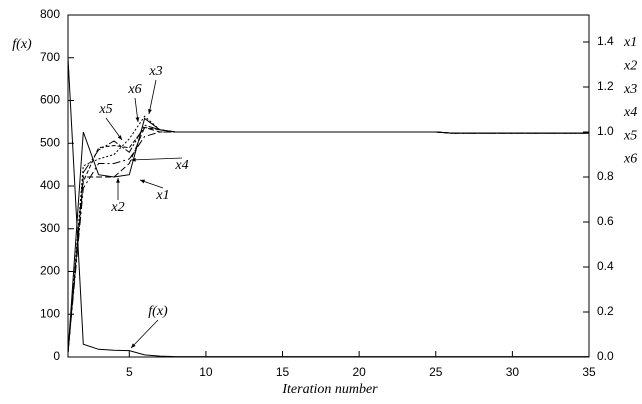 This screenshot has width=642, height=404. Describe the element at coordinates (605, 86) in the screenshot. I see `y2-tick-label: 1.2` at that location.